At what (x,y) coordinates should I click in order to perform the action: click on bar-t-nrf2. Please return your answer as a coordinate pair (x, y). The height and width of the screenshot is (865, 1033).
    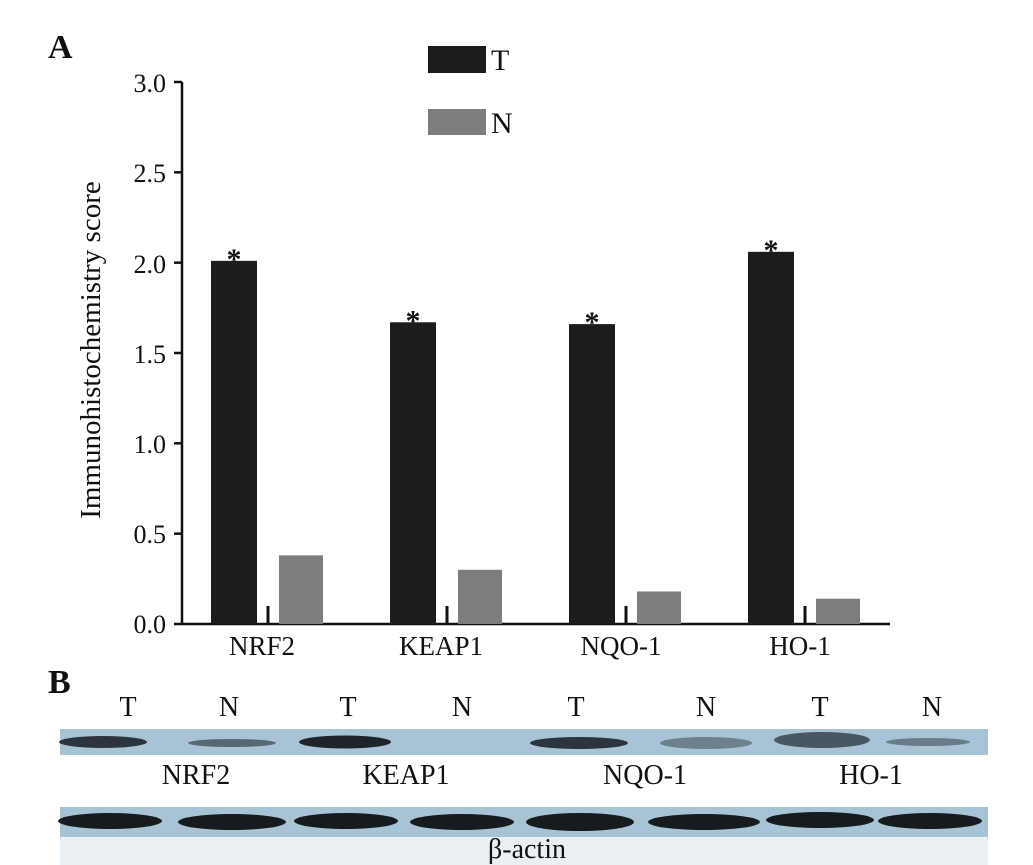
    Looking at the image, I should click on (234, 442).